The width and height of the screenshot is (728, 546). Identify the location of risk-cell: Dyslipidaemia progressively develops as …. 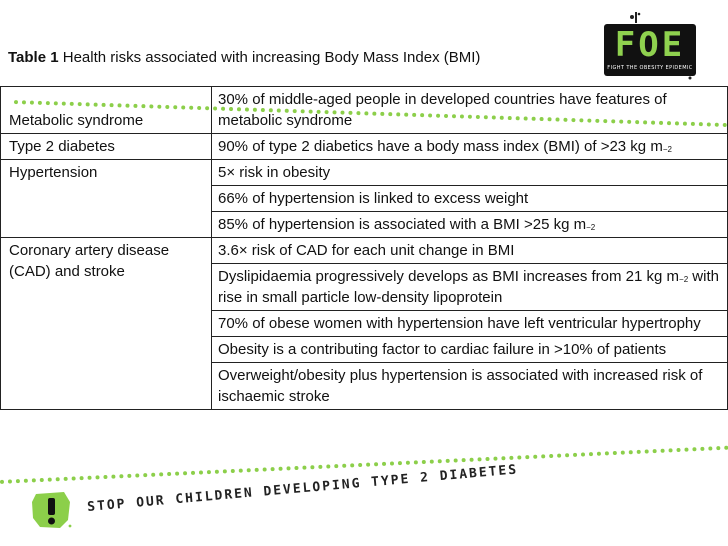
(469, 287).